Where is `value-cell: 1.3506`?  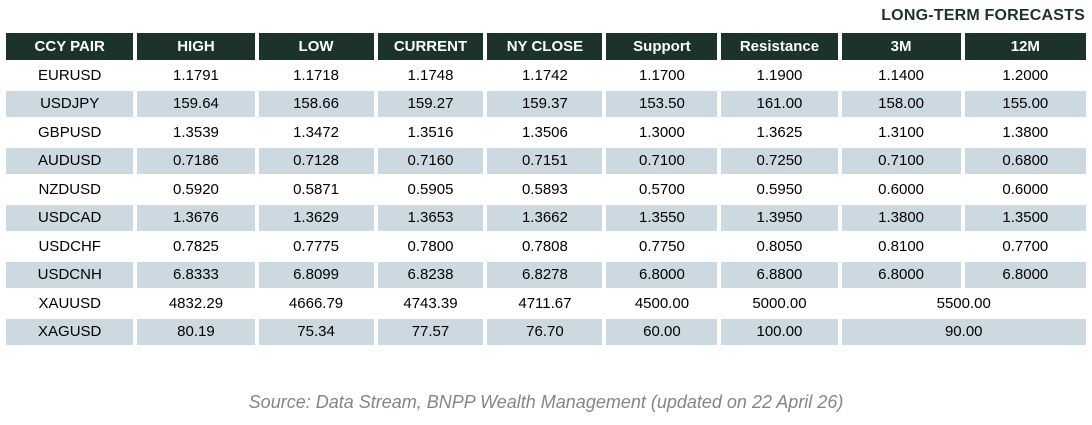
value-cell: 1.3506 is located at coordinates (545, 132).